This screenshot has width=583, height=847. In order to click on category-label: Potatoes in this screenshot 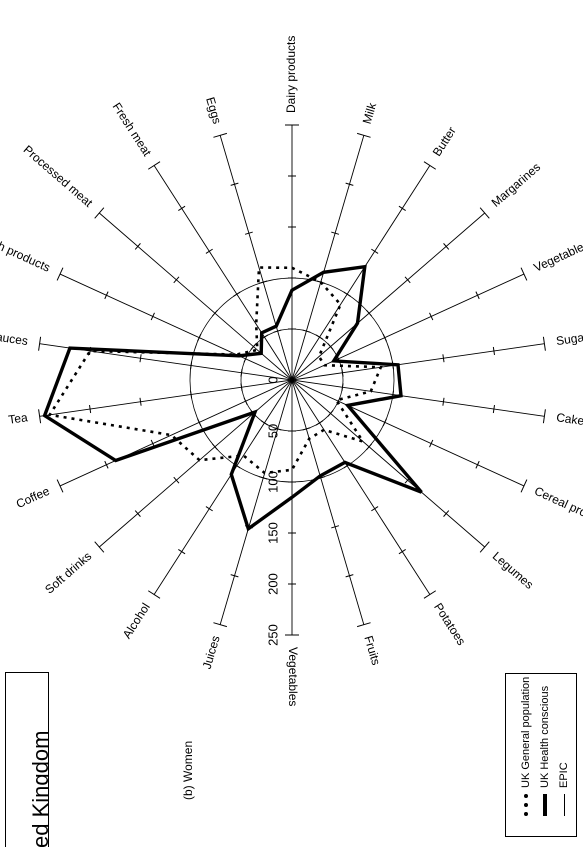, I will do `click(449, 623)`.